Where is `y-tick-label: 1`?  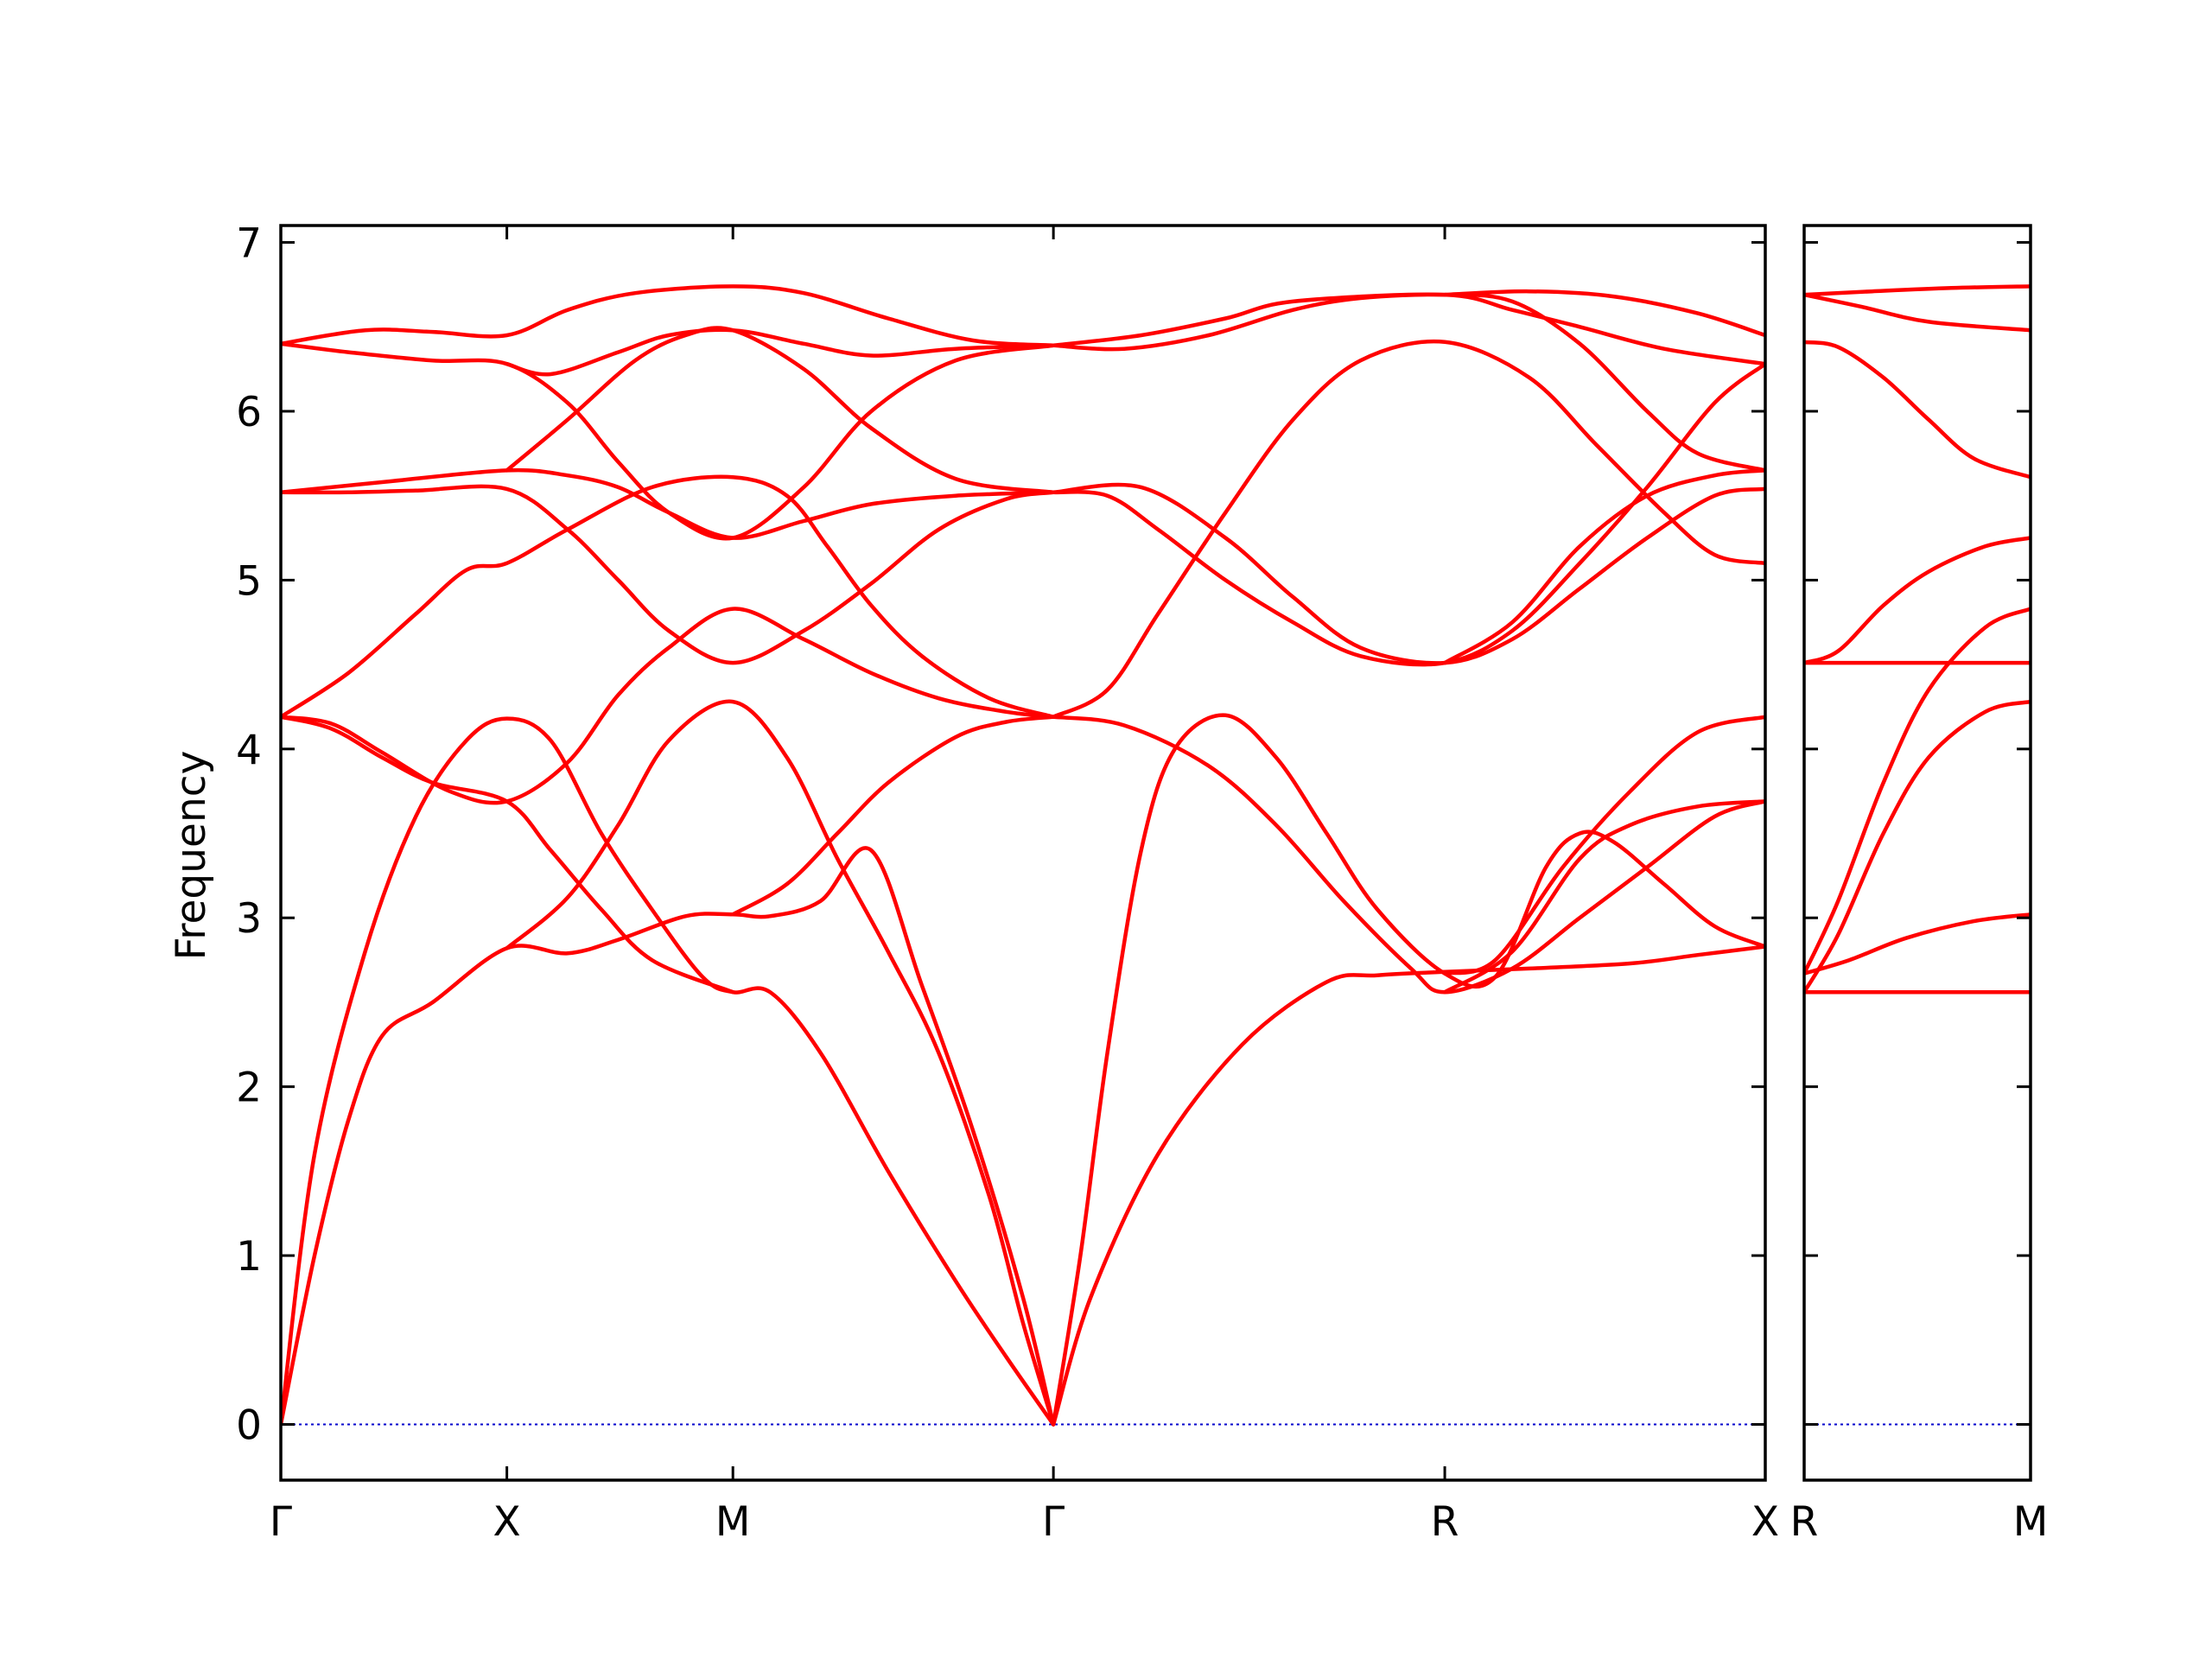
y-tick-label: 1 is located at coordinates (249, 1257).